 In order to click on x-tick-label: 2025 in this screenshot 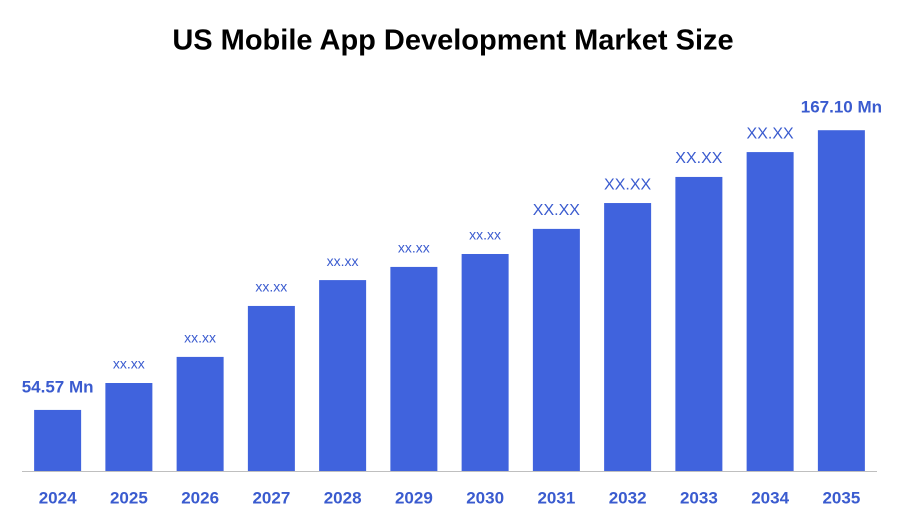, I will do `click(129, 497)`.